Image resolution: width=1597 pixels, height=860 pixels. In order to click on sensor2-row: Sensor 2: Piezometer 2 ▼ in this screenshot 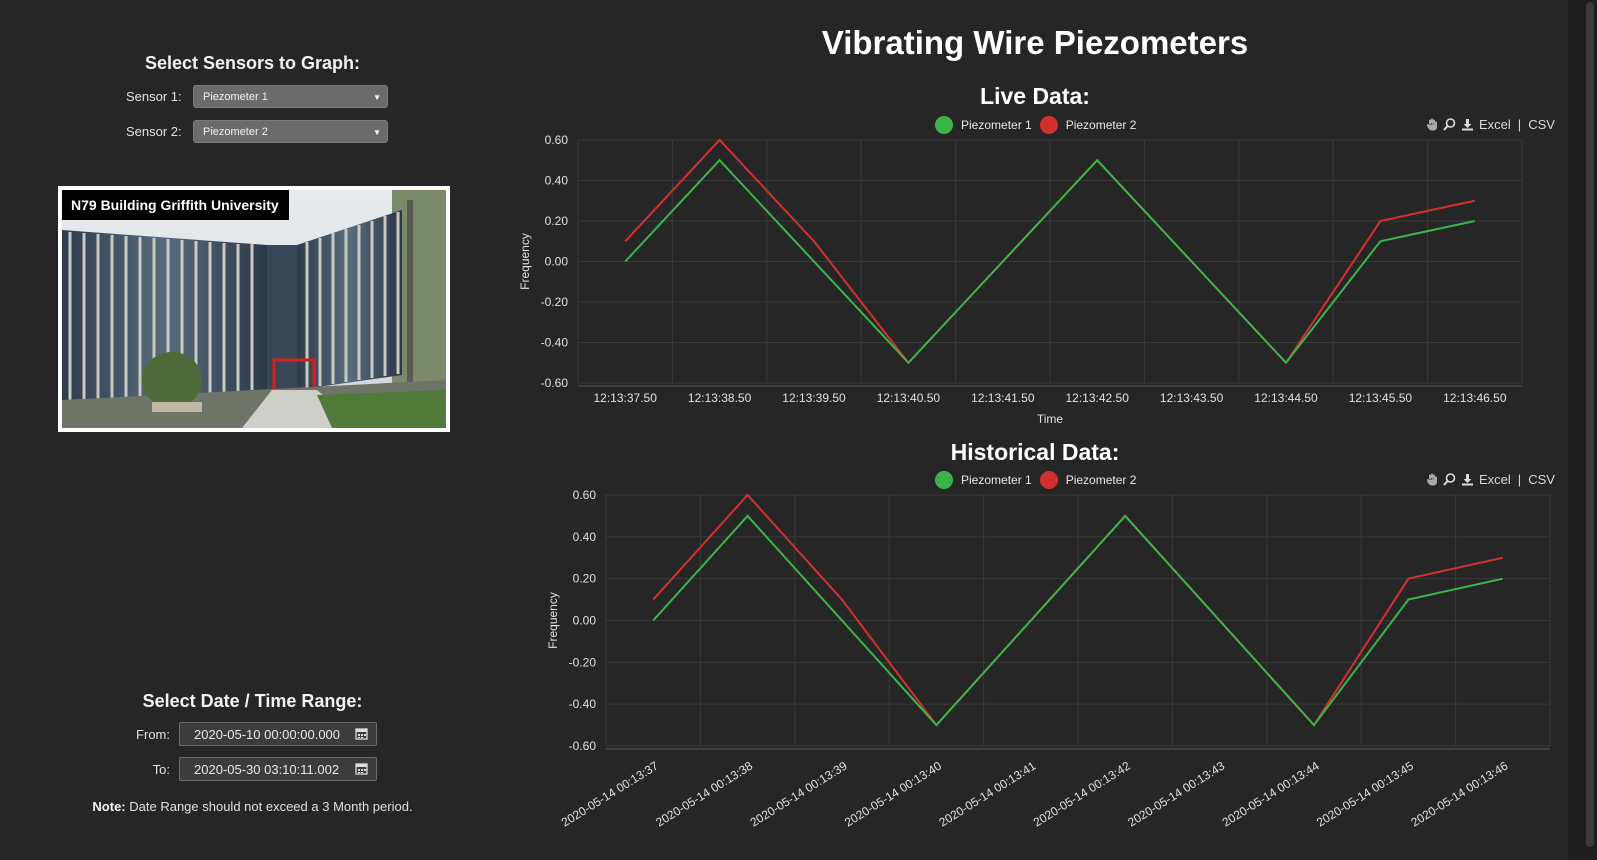, I will do `click(257, 131)`.